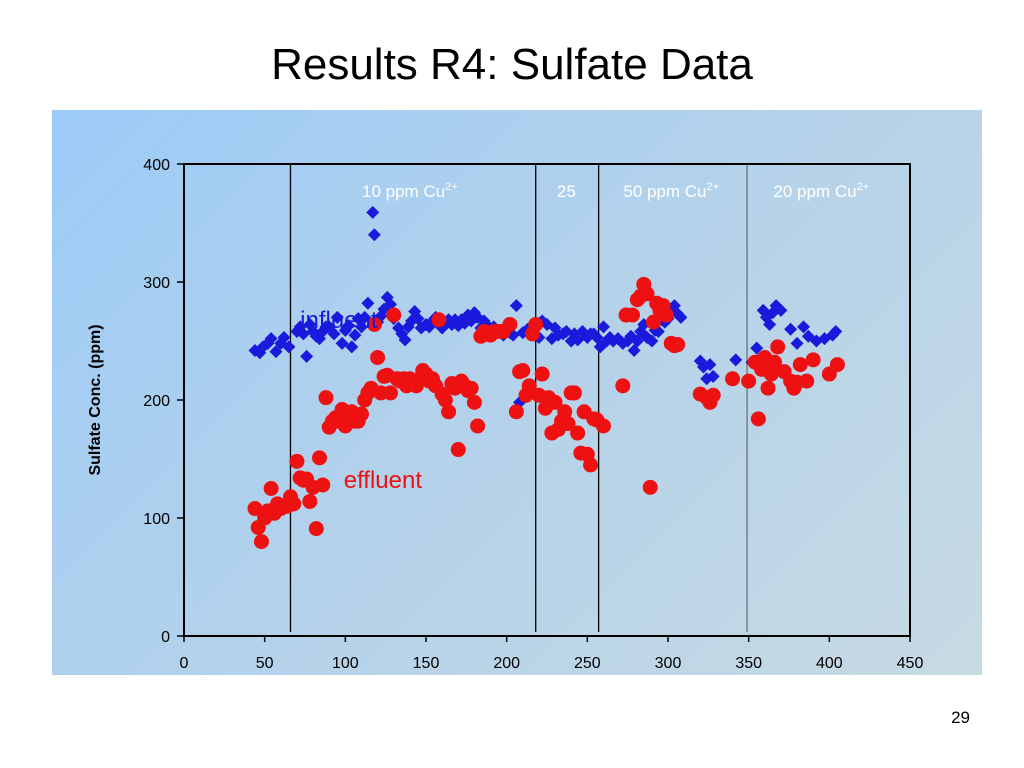  What do you see at coordinates (156, 165) in the screenshot?
I see `y-tick-label: 400` at bounding box center [156, 165].